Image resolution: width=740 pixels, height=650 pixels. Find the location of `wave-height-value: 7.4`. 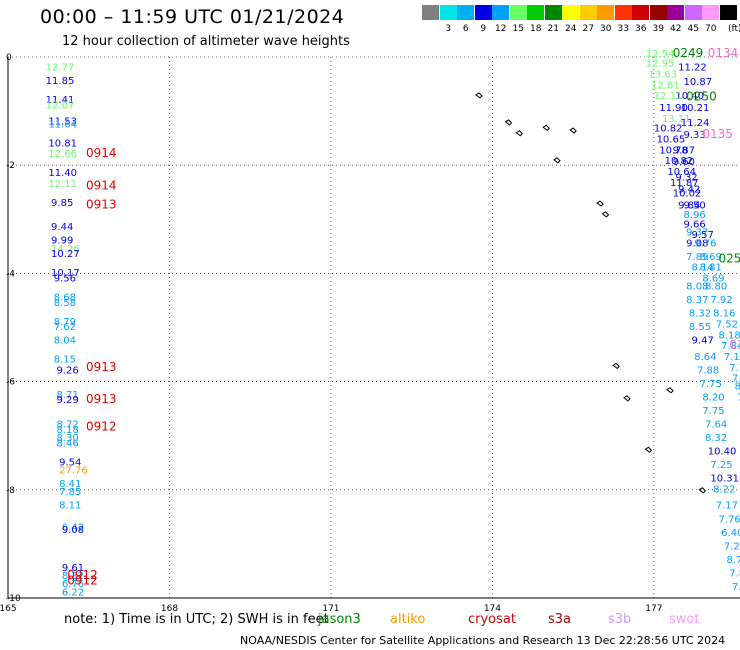

wave-height-value: 7.4 is located at coordinates (738, 398).